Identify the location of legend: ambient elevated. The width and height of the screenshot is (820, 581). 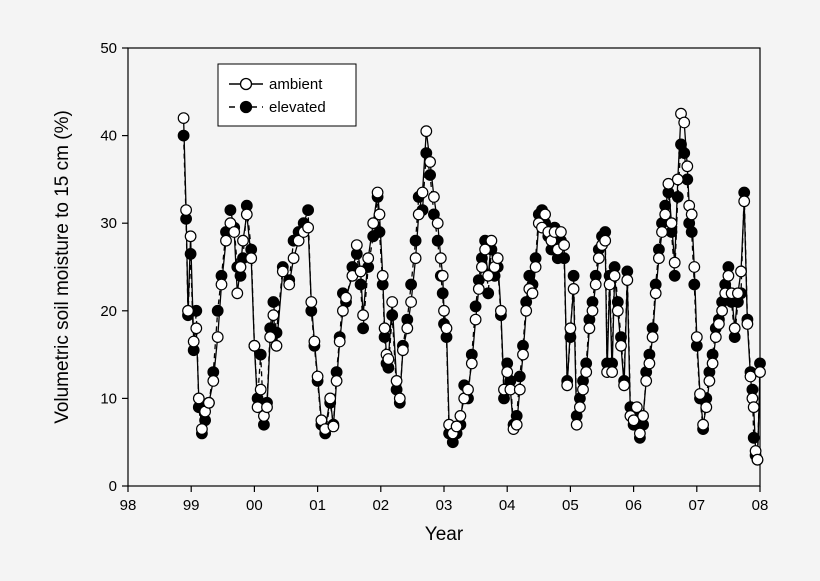
(287, 95).